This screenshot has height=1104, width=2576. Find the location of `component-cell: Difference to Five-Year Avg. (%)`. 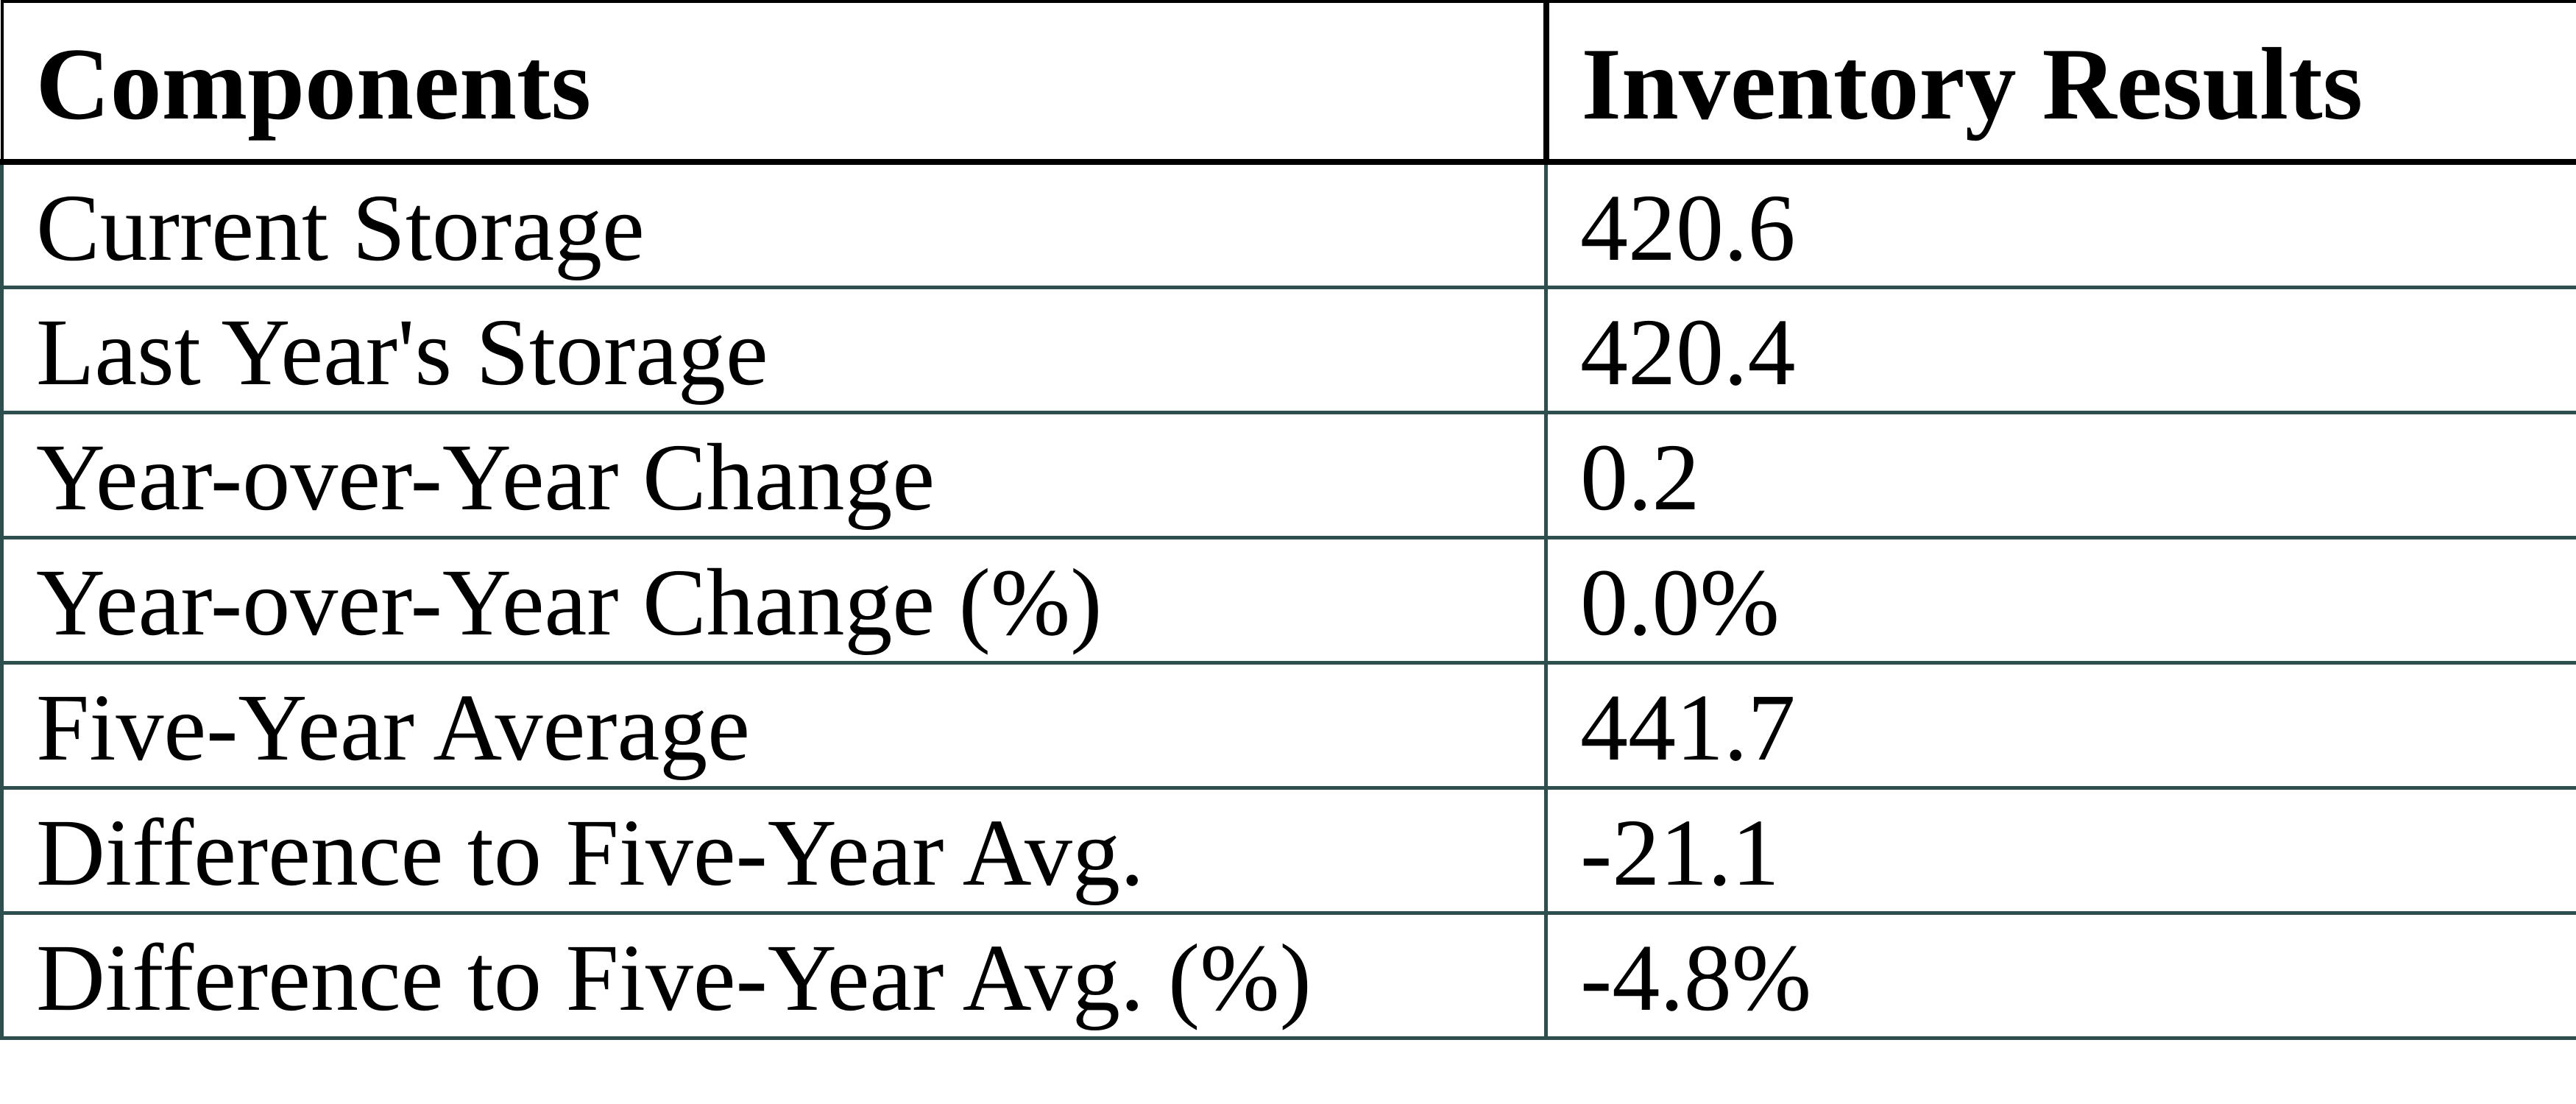

component-cell: Difference to Five-Year Avg. (%) is located at coordinates (774, 975).